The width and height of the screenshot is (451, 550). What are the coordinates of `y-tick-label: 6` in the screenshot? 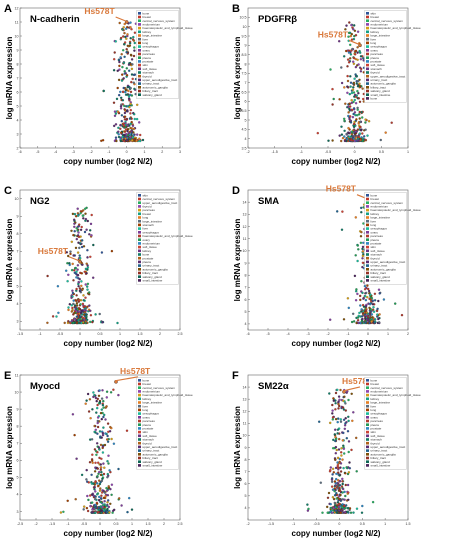 It's located at (18, 92).